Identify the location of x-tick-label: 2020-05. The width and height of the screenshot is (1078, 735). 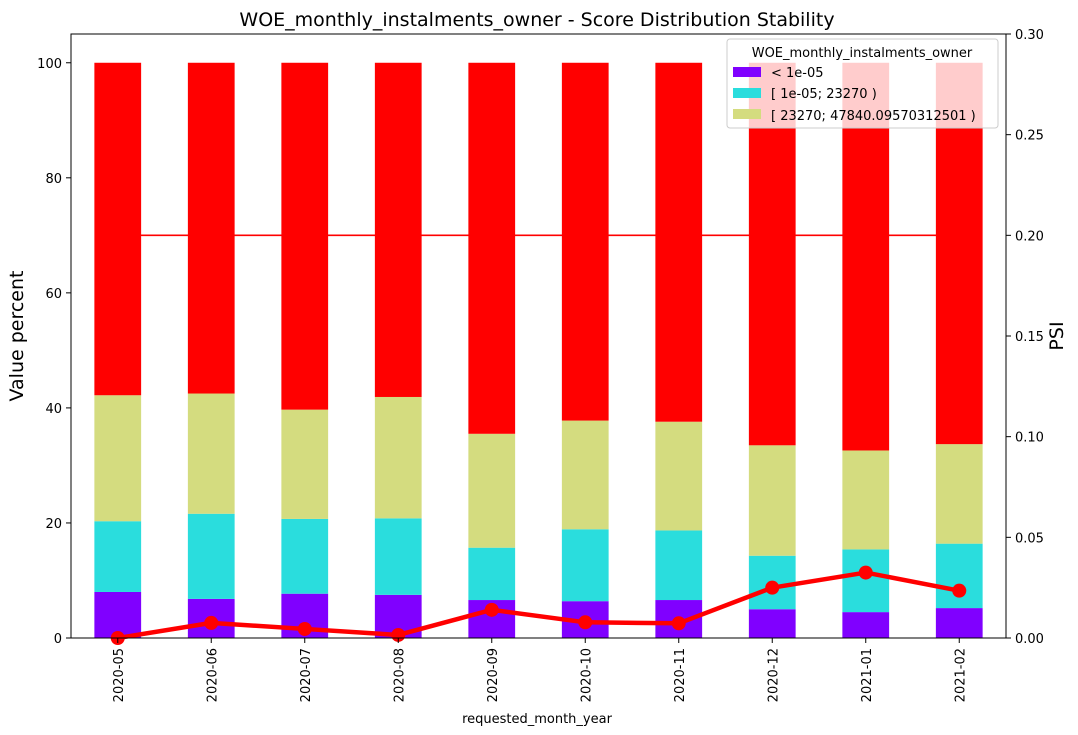
(119, 675).